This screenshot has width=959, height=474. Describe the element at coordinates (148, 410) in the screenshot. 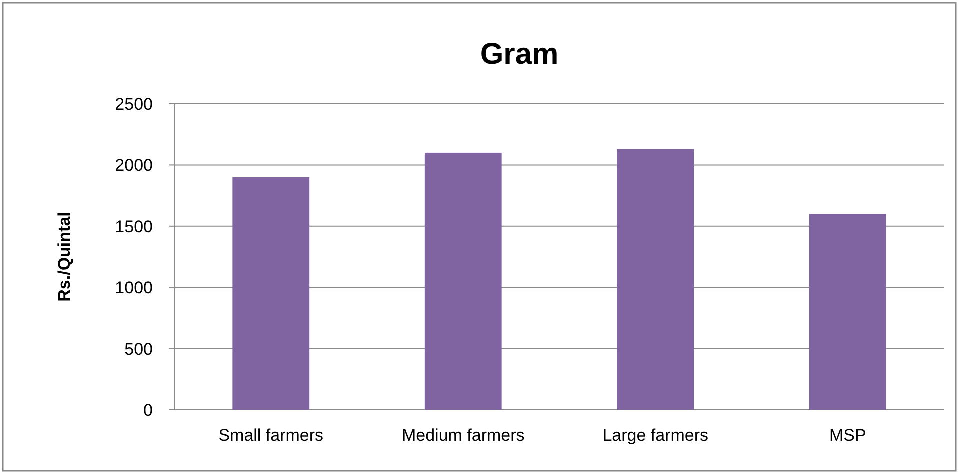

I see `y-tick-label: 0` at that location.